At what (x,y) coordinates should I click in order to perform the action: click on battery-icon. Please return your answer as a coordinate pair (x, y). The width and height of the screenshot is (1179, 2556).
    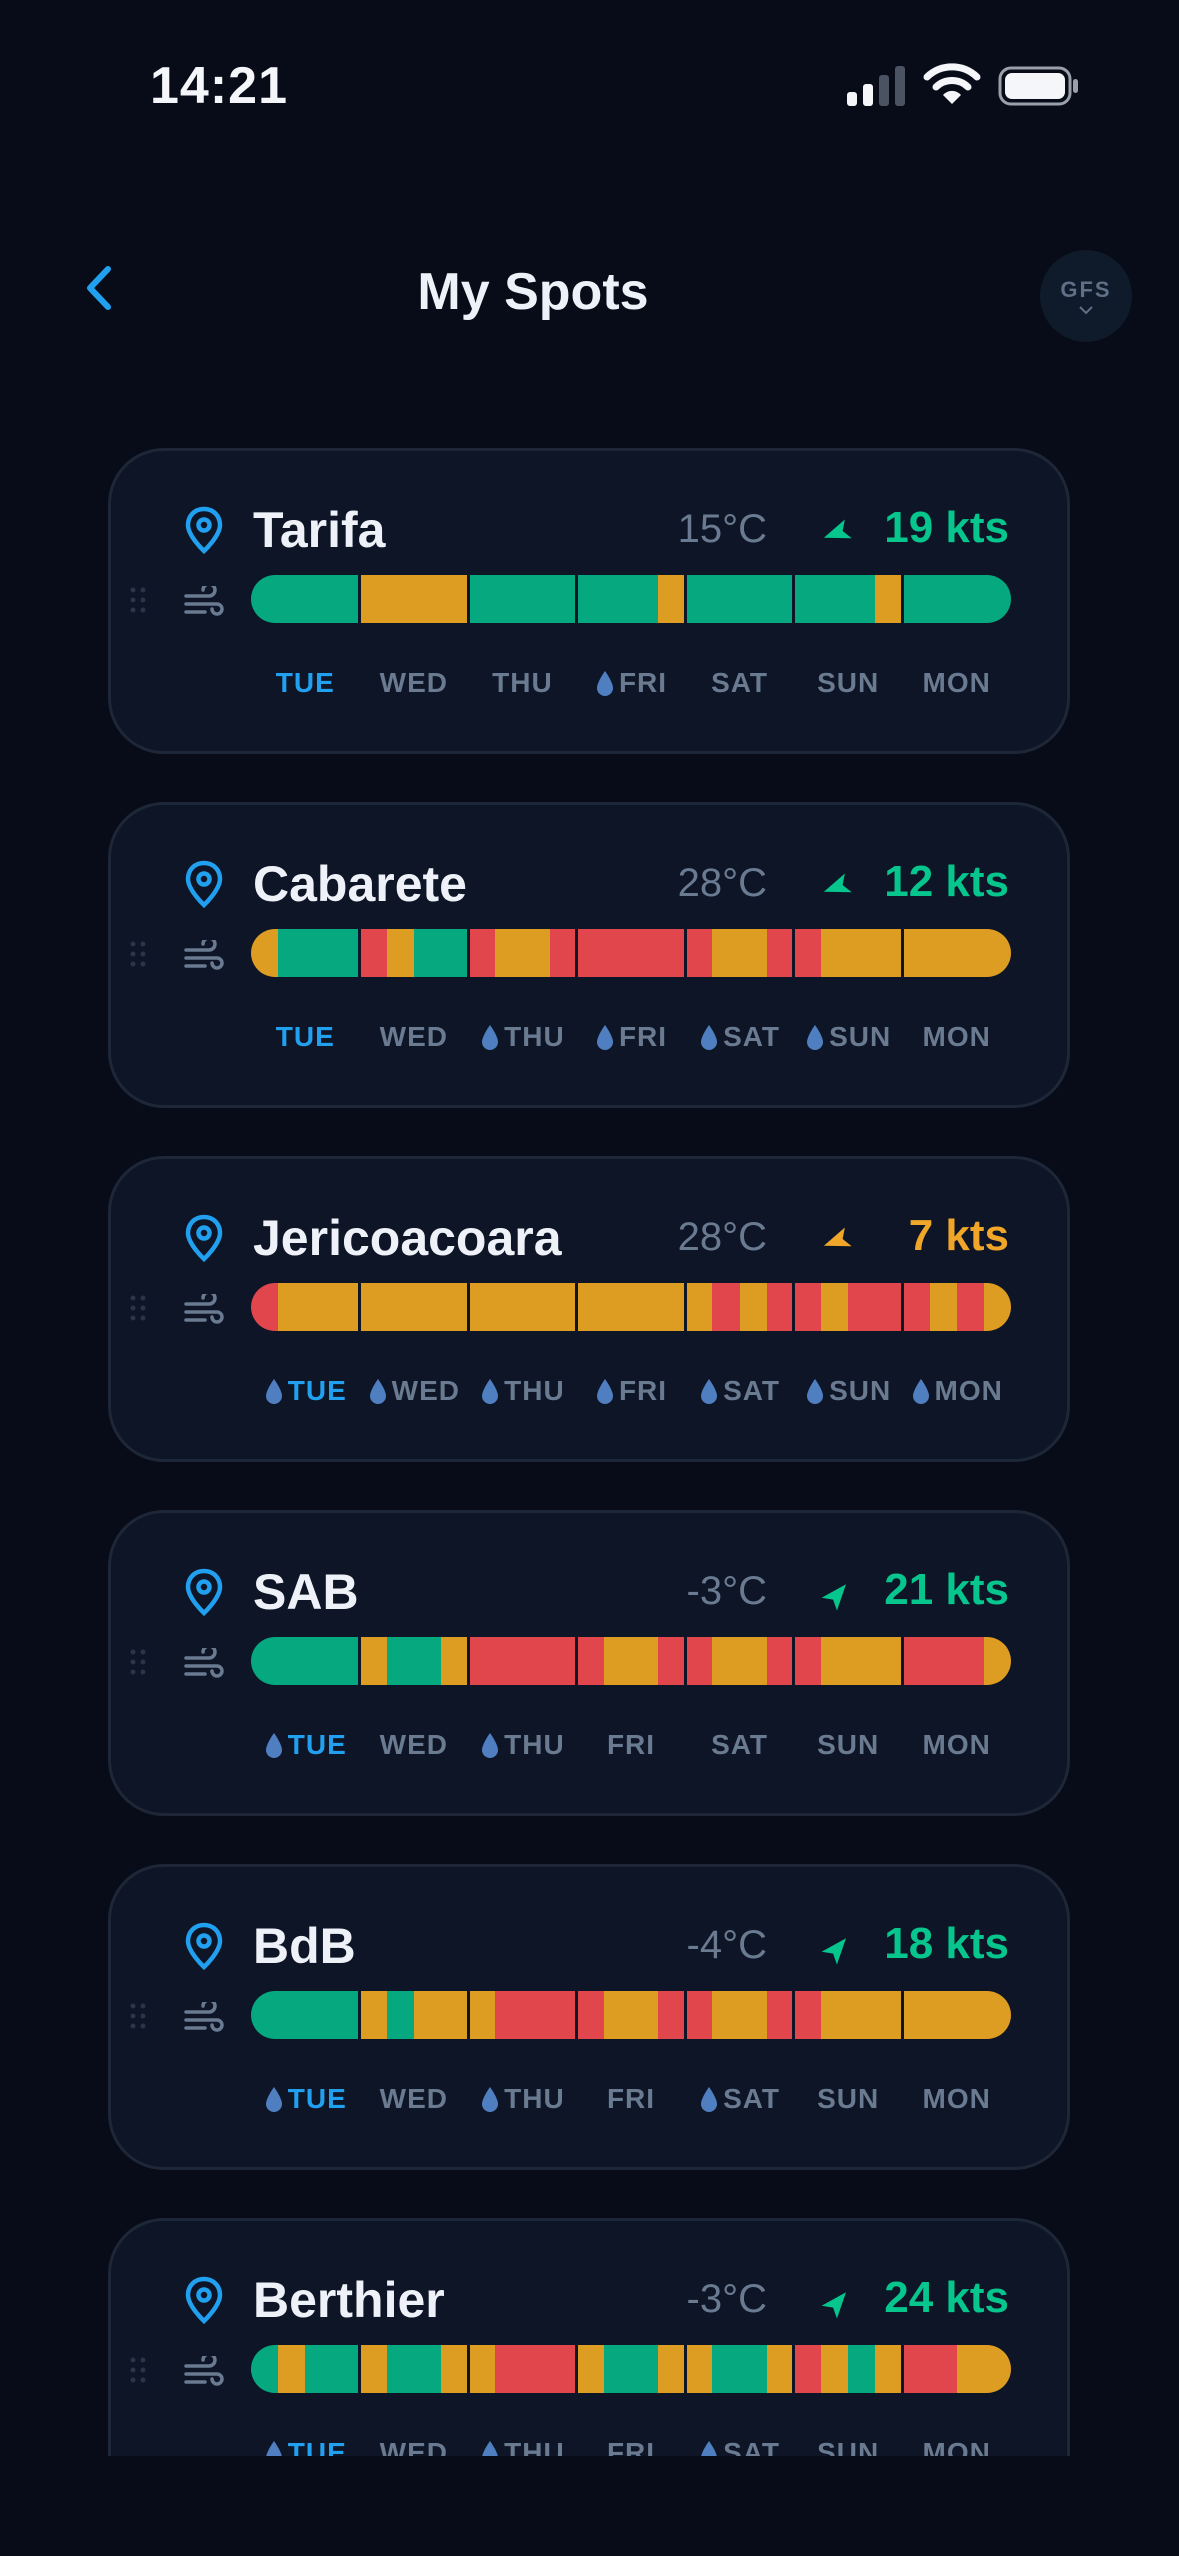
    Looking at the image, I should click on (1038, 86).